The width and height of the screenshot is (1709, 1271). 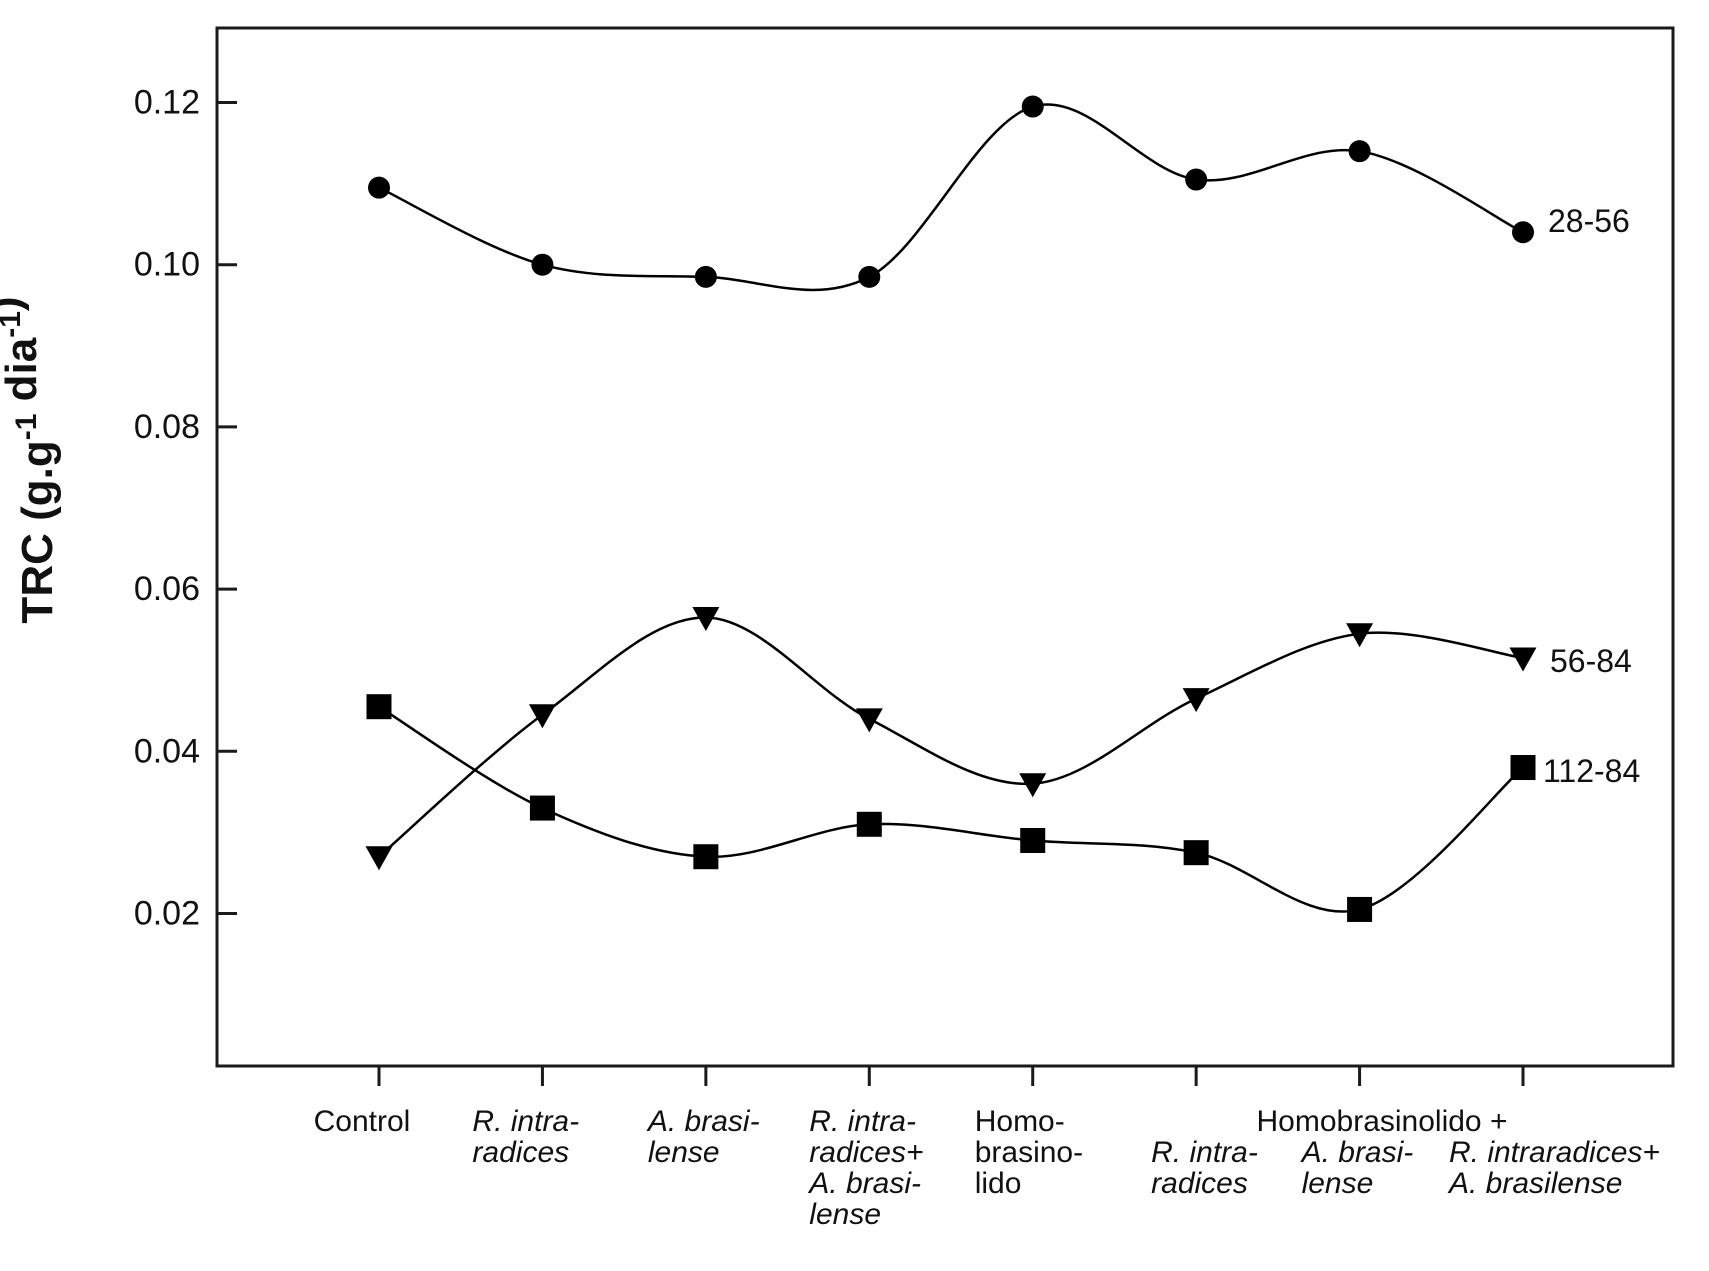 What do you see at coordinates (167, 914) in the screenshot?
I see `y-axis-tick-label: 0.02` at bounding box center [167, 914].